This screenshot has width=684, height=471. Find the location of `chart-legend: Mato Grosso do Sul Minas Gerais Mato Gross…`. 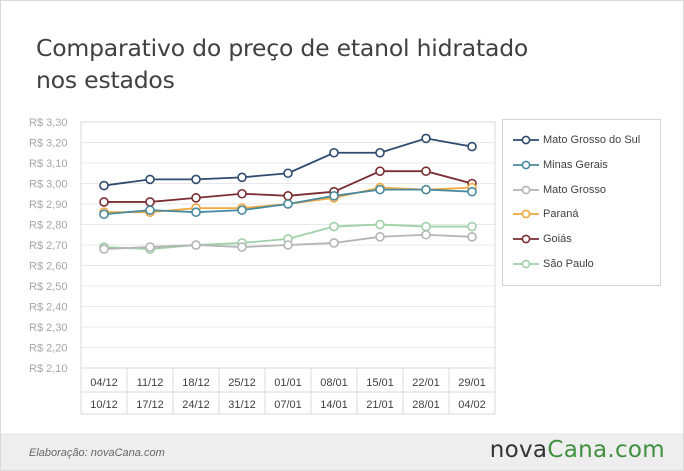

chart-legend: Mato Grosso do Sul Minas Gerais Mato Gross… is located at coordinates (581, 202).